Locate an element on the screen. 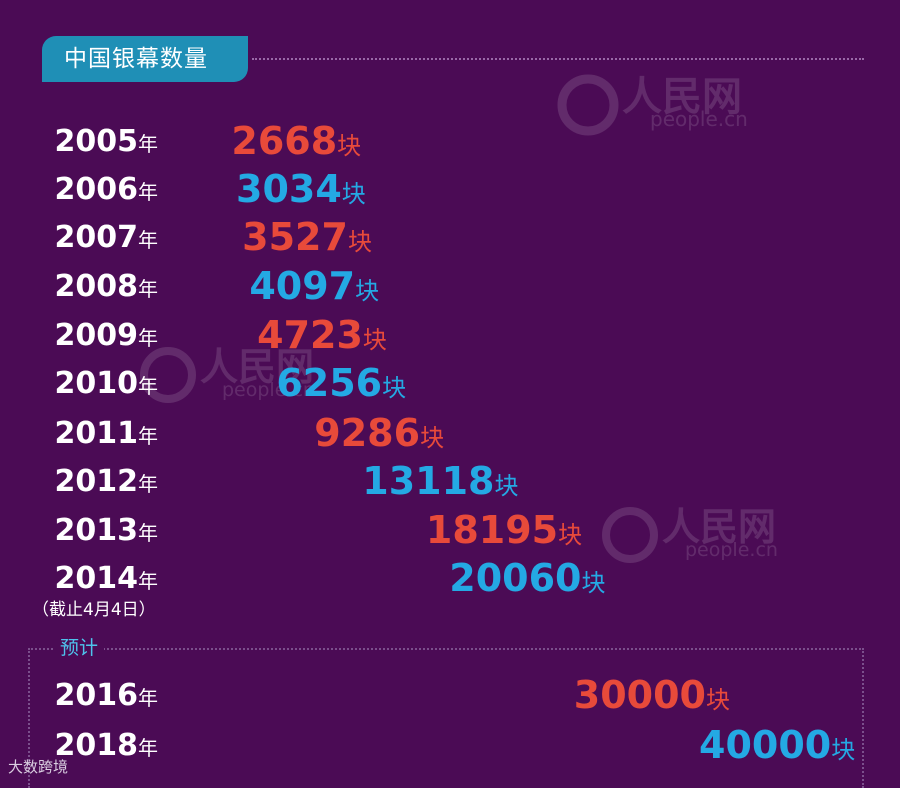  title-divider is located at coordinates (558, 59).